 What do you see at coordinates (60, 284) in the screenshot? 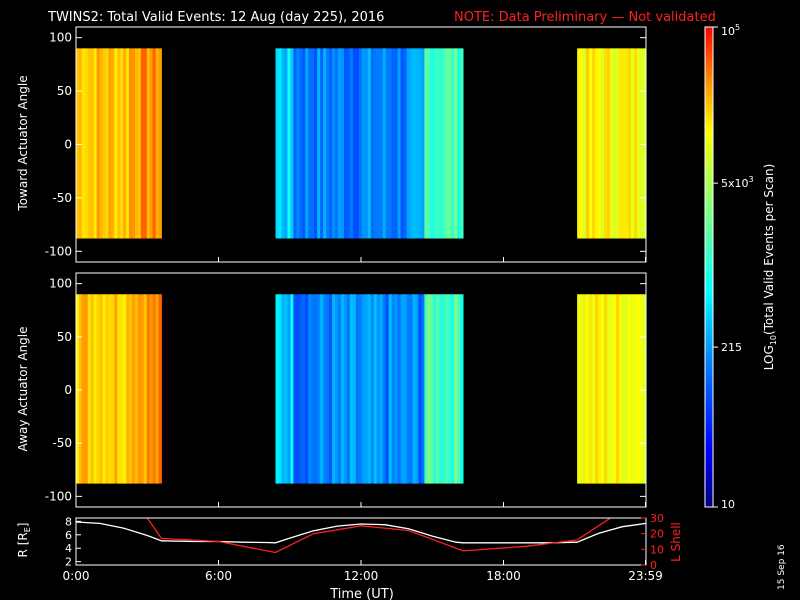
I see `y-tick-label: 100` at bounding box center [60, 284].